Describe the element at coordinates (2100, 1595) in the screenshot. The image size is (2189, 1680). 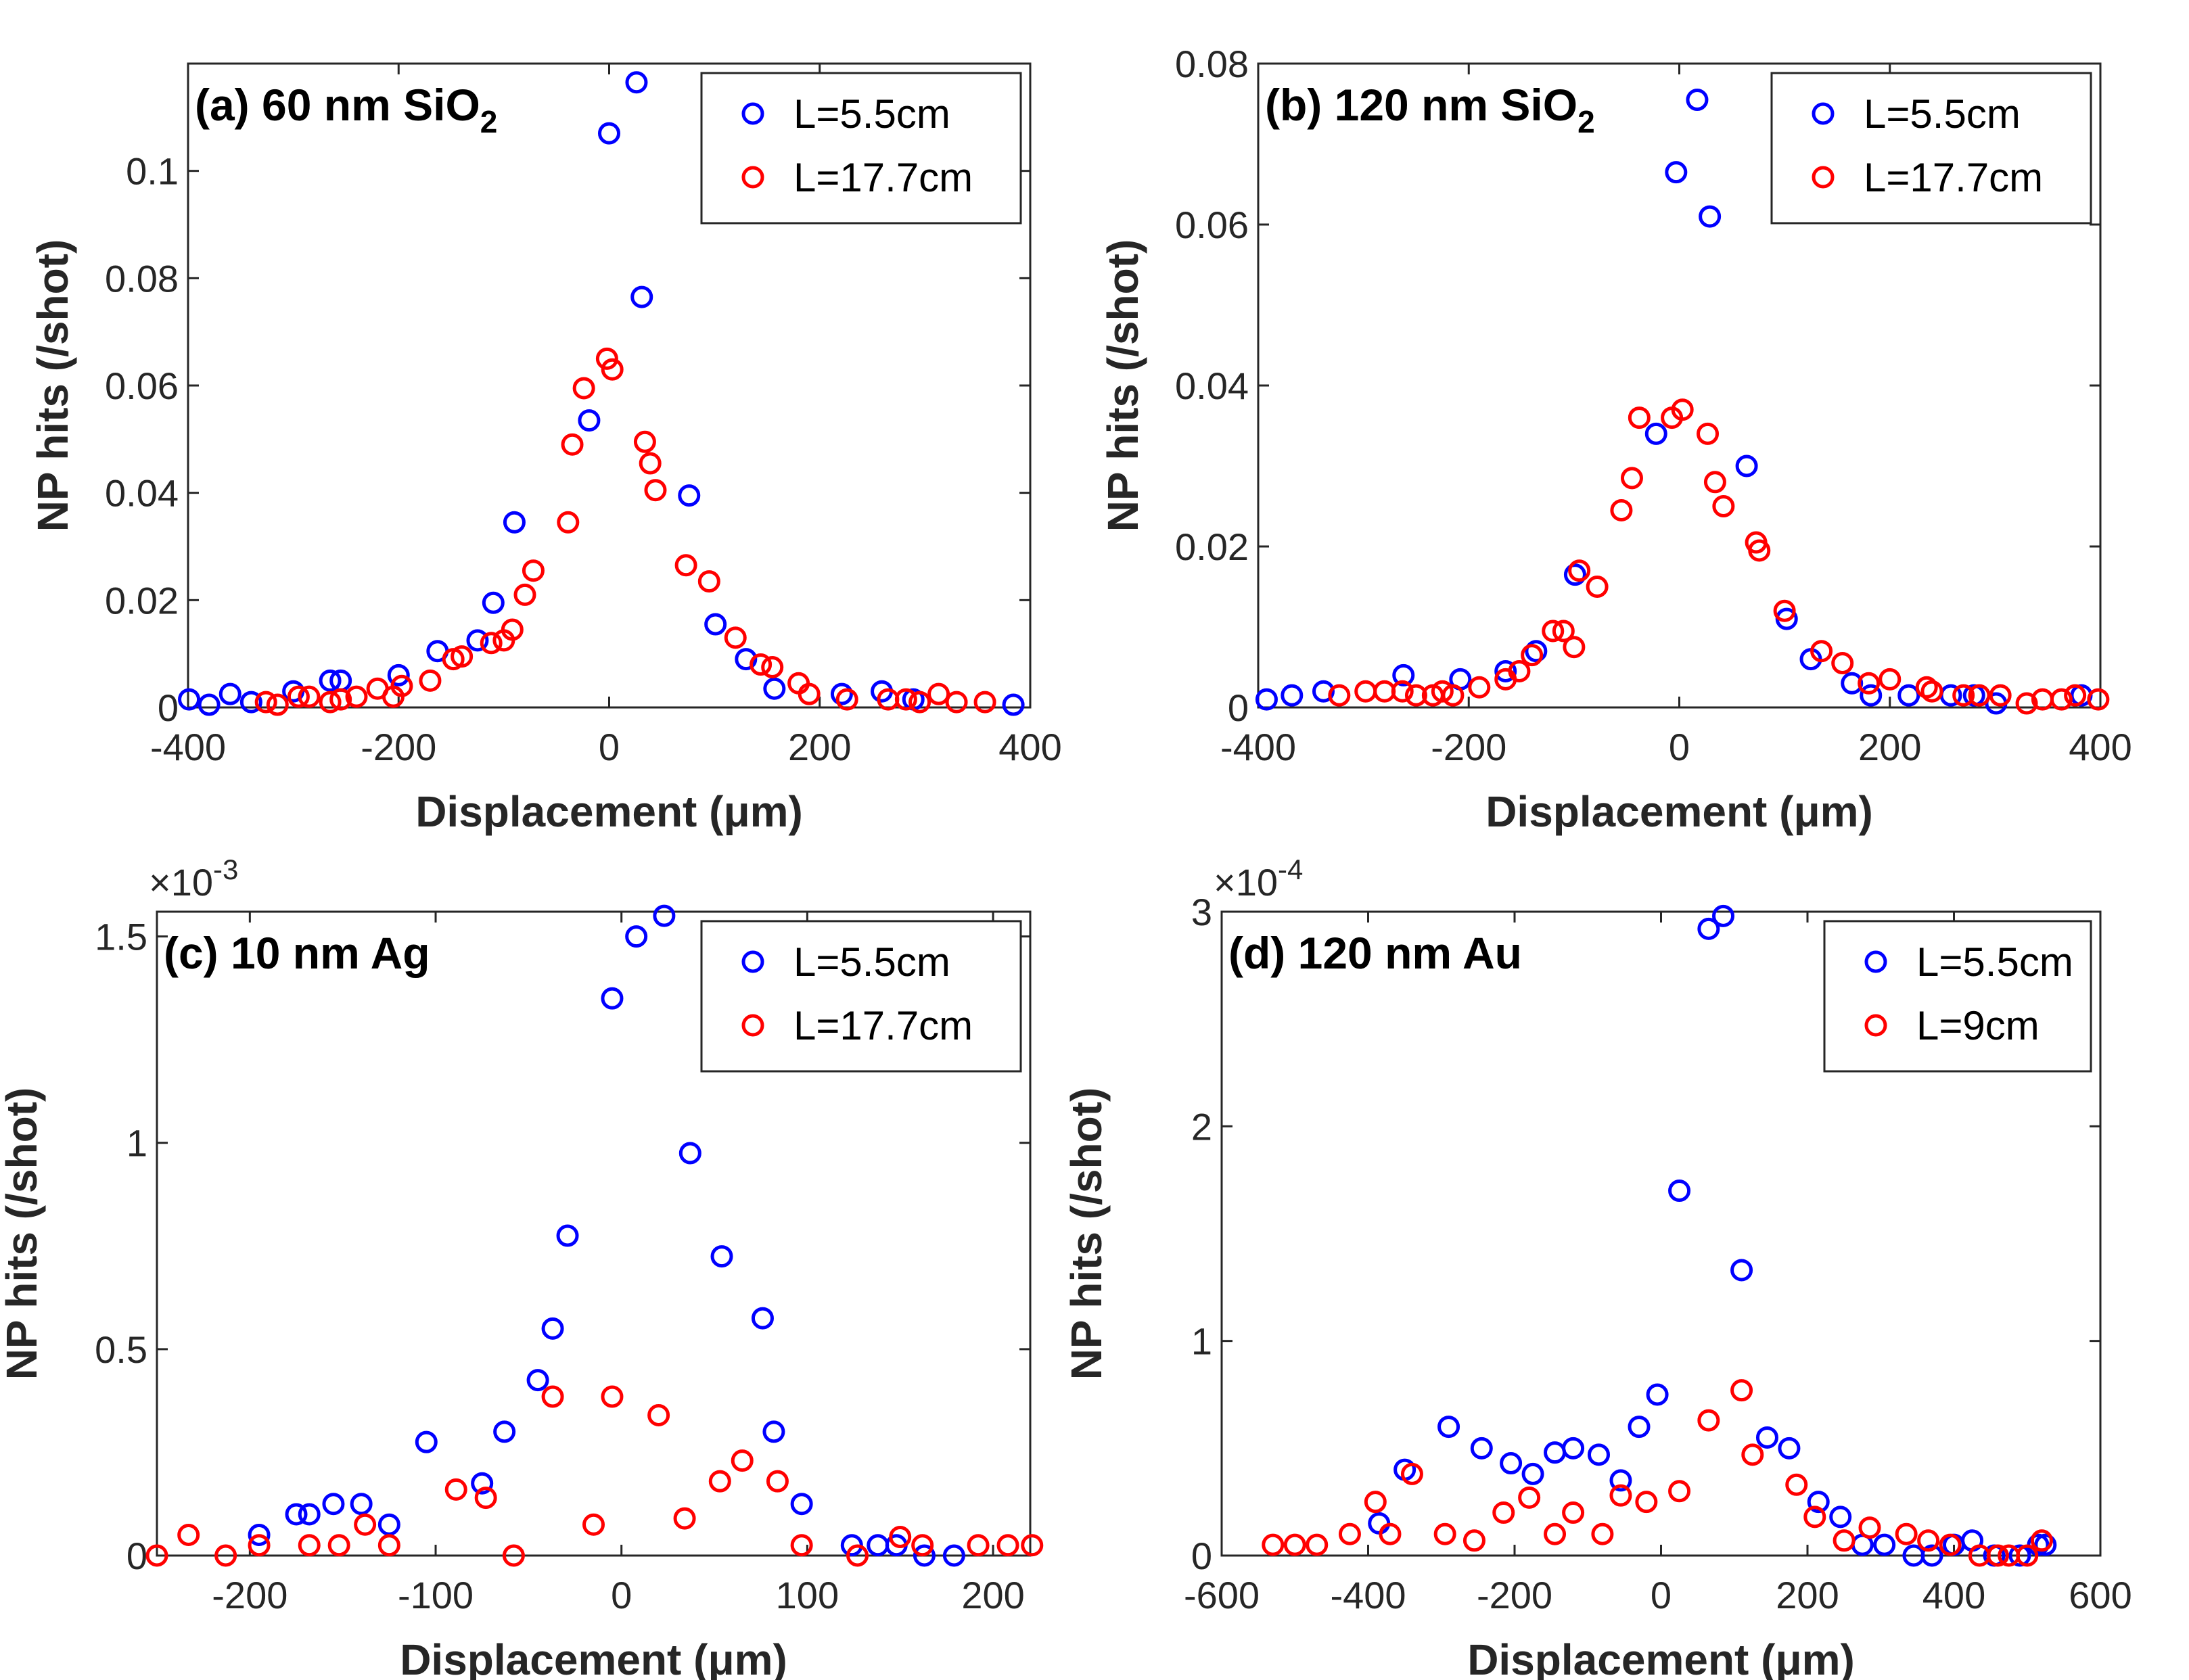
I see `x-tick-label: 600` at that location.